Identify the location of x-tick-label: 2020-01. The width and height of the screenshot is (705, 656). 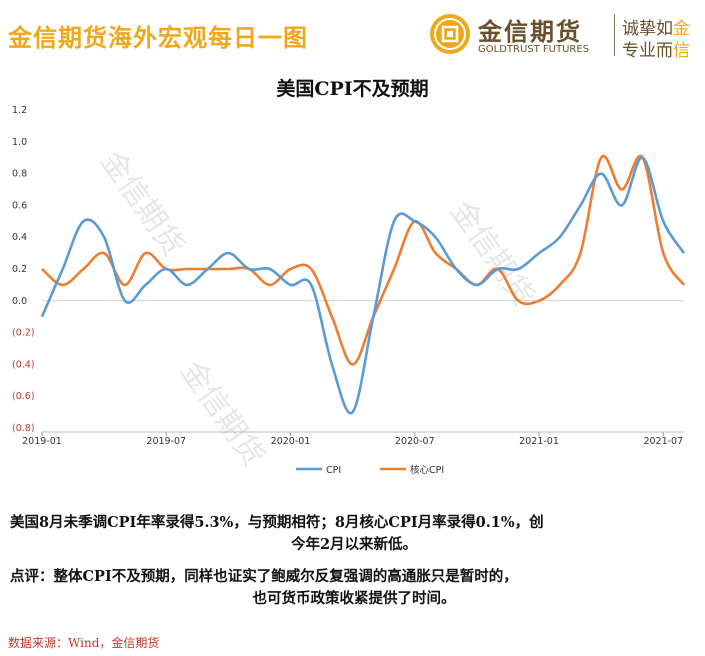
(291, 441).